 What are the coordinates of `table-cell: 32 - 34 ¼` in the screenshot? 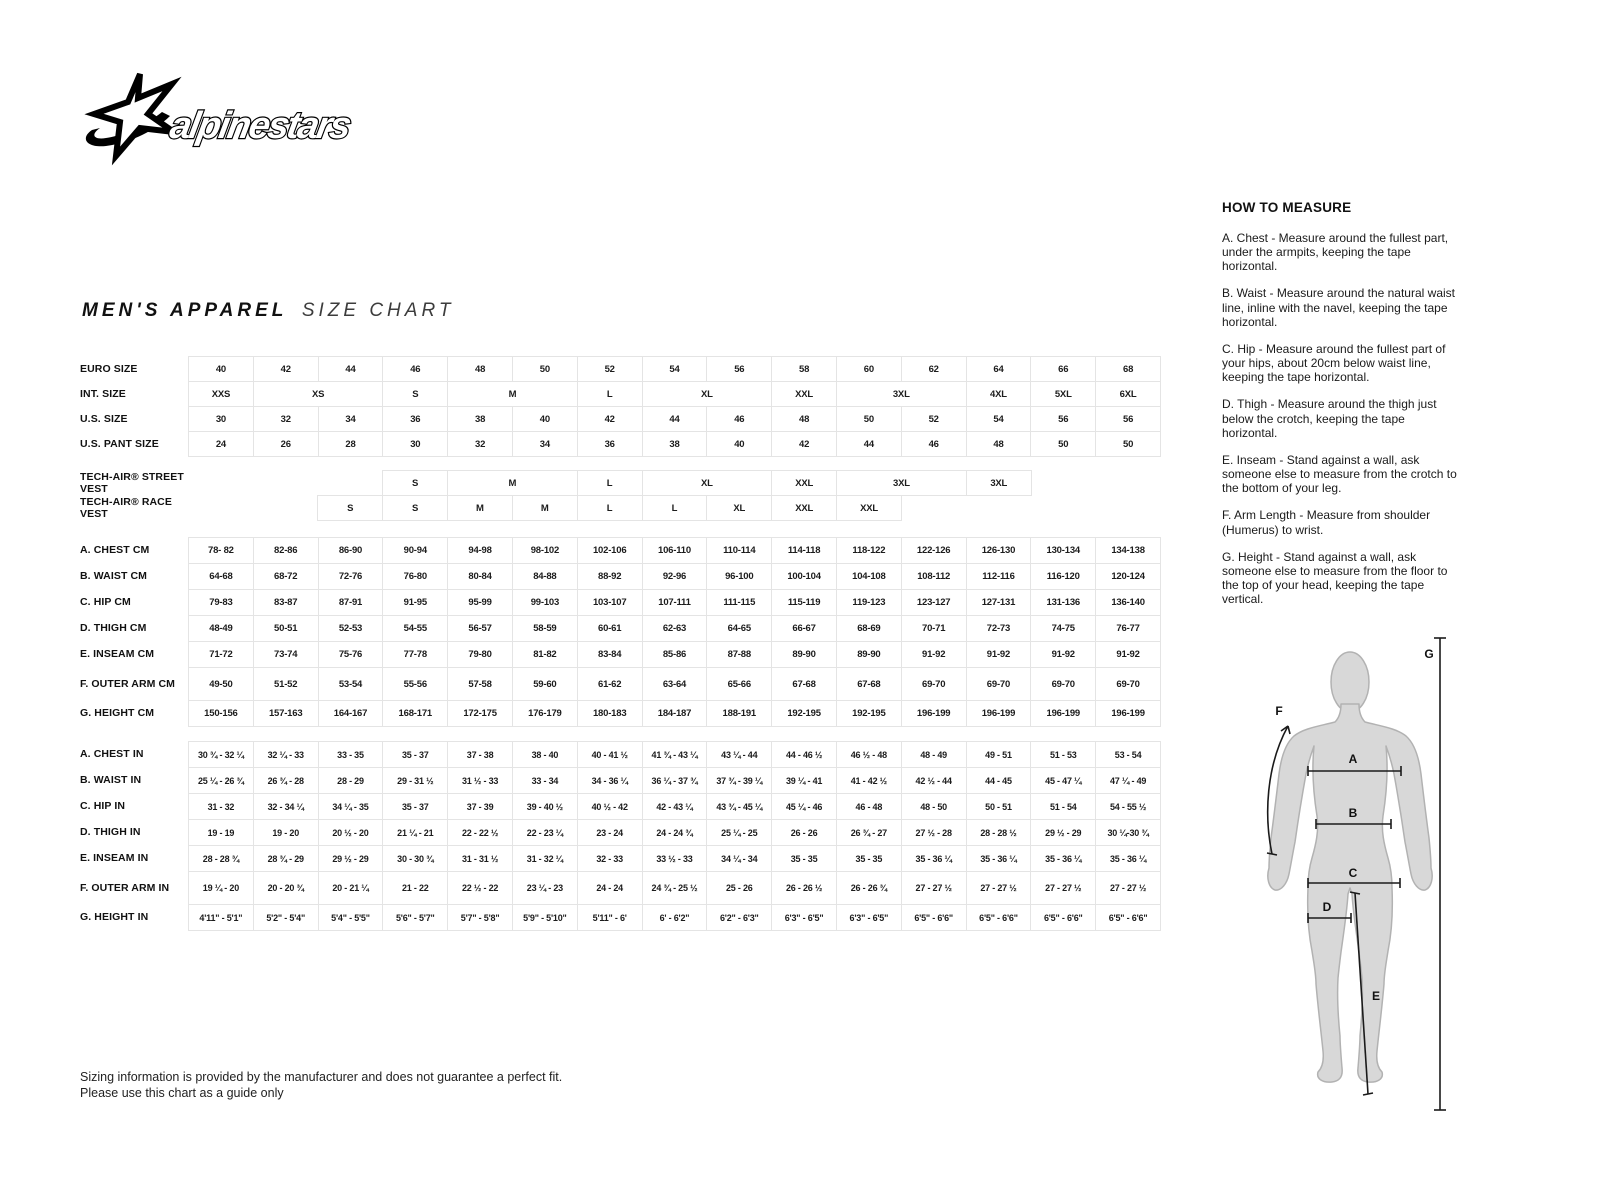 It's located at (285, 806).